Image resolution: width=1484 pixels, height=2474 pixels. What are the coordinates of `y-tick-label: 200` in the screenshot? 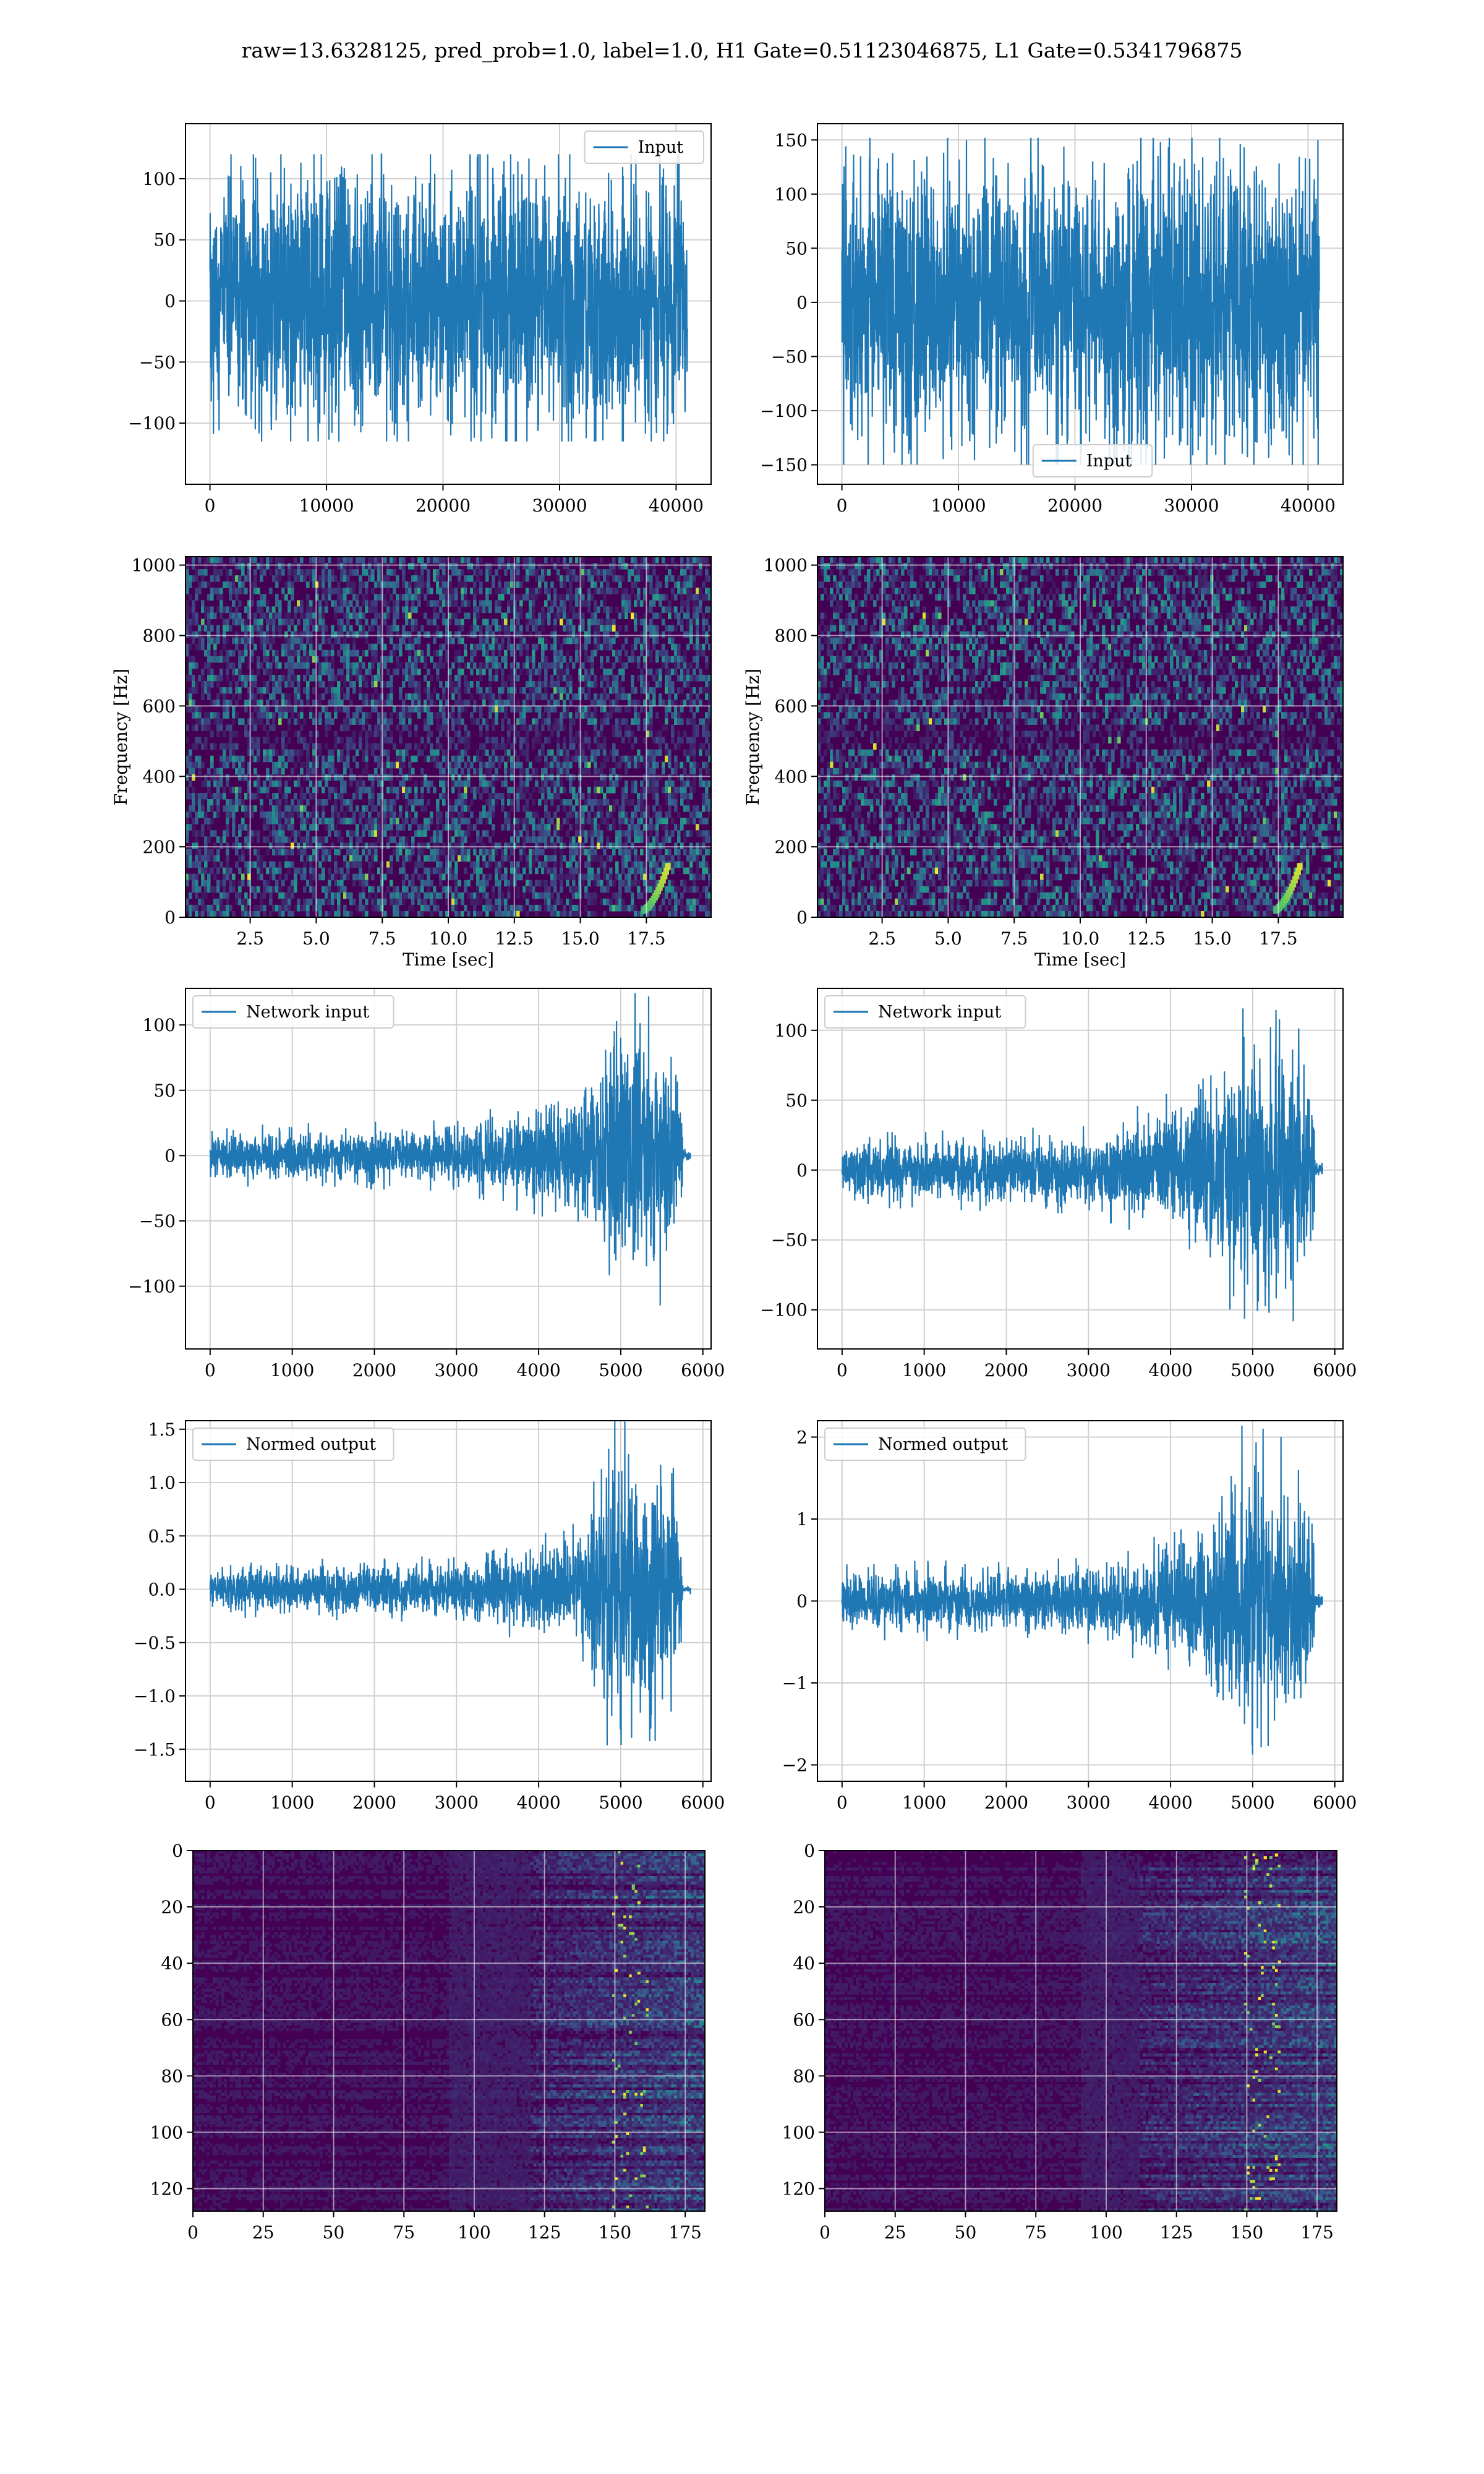 It's located at (791, 847).